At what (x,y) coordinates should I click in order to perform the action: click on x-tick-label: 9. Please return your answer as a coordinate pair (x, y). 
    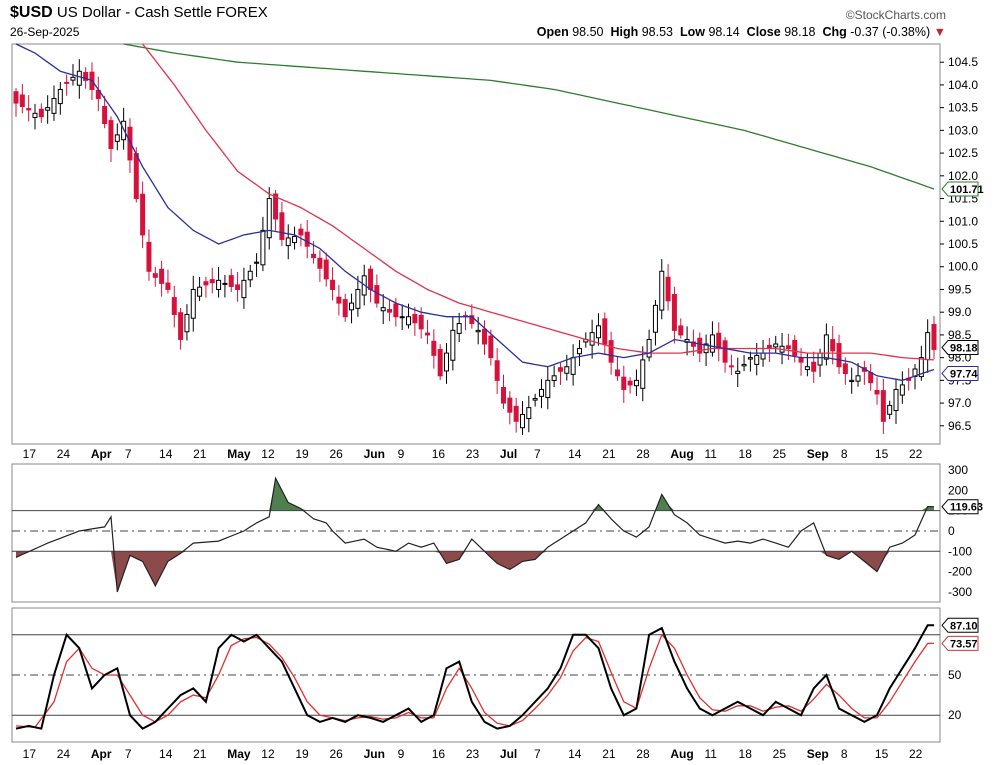
    Looking at the image, I should click on (401, 454).